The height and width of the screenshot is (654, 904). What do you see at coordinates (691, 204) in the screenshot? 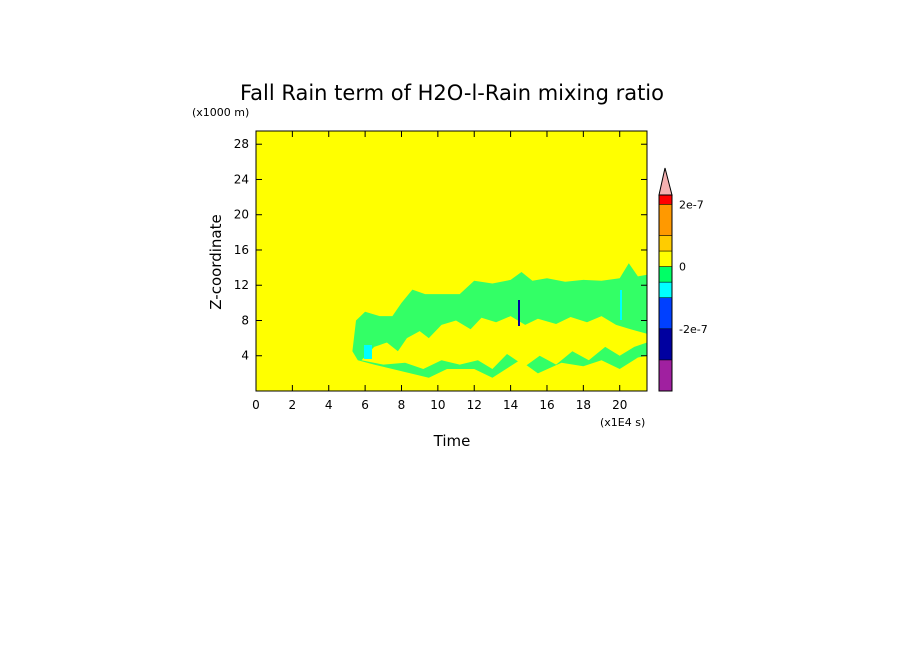
I see `colorbar-label: 2e-7` at bounding box center [691, 204].